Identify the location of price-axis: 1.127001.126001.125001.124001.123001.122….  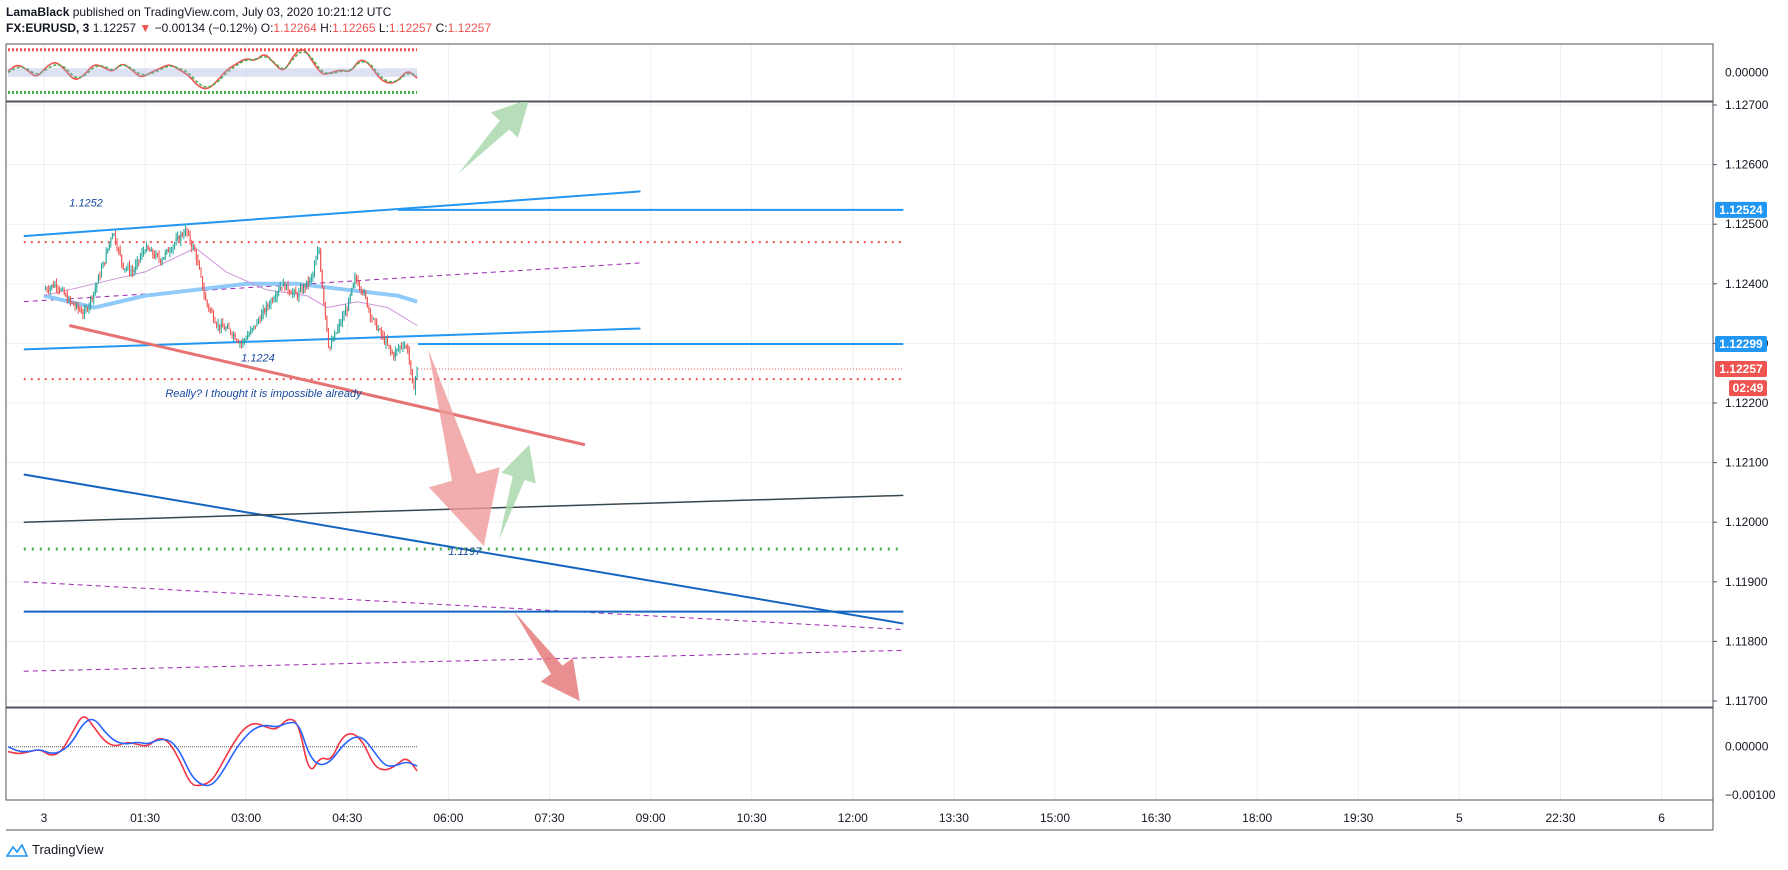
(1741, 403).